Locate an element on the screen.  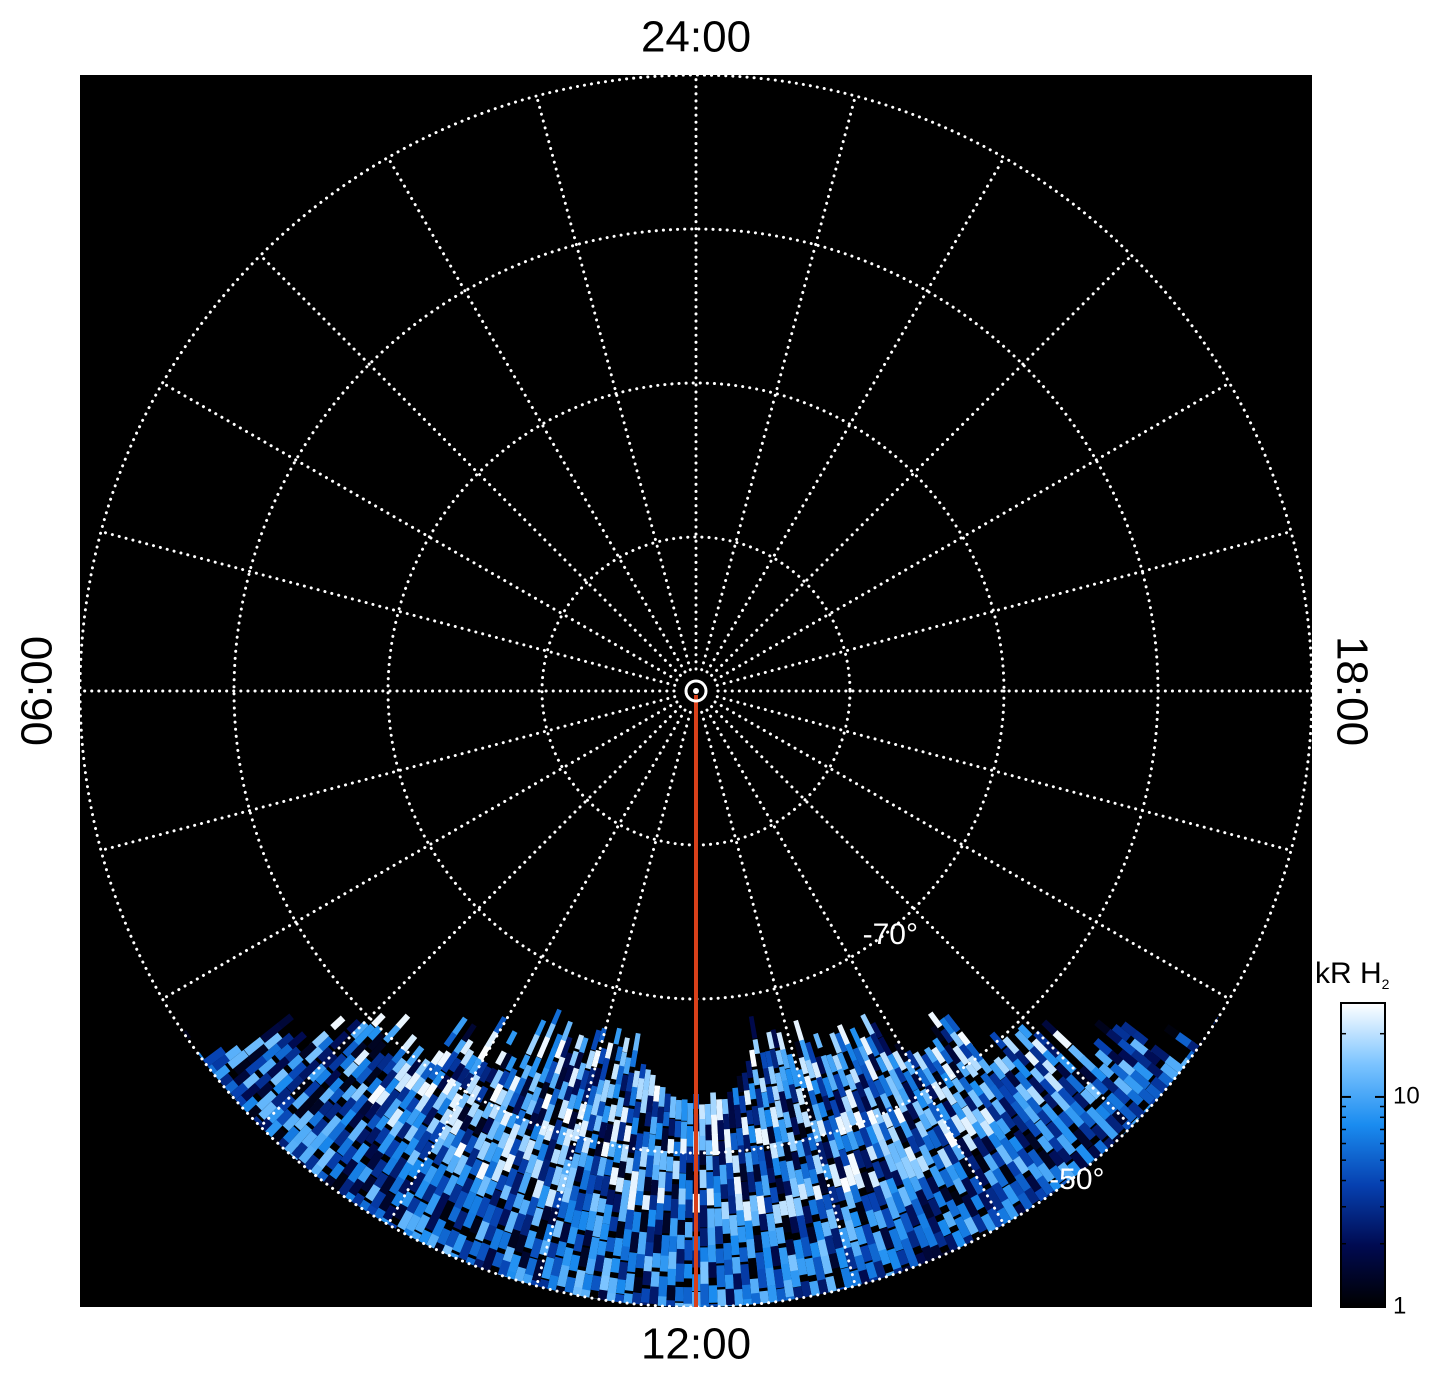
meridian is located at coordinates (922, 465).